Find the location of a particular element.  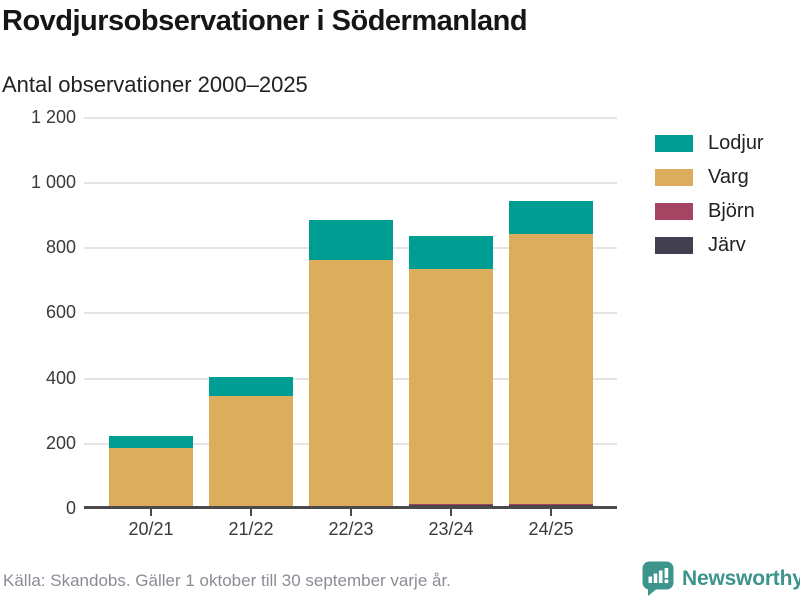

legend-label: Varg is located at coordinates (728, 177).